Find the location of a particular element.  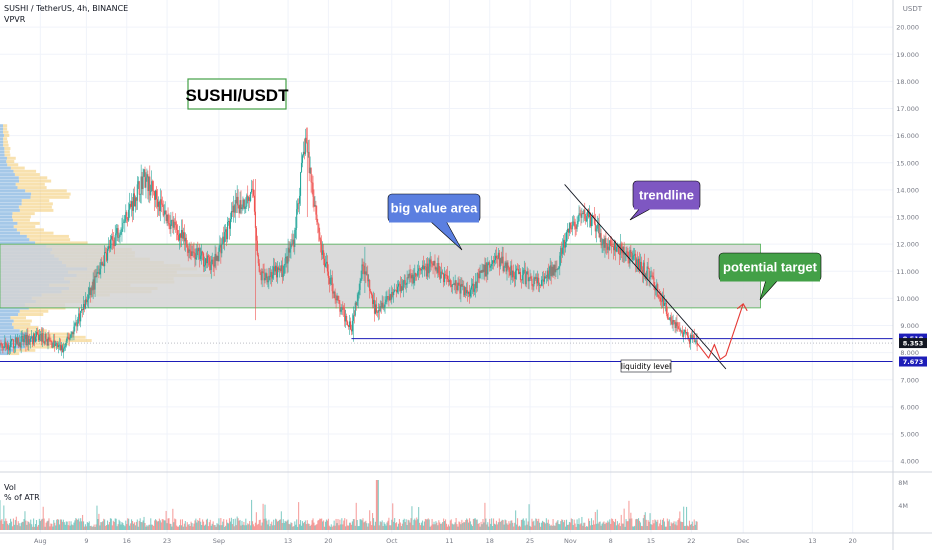

potential-target-callout: potential target is located at coordinates (770, 276).